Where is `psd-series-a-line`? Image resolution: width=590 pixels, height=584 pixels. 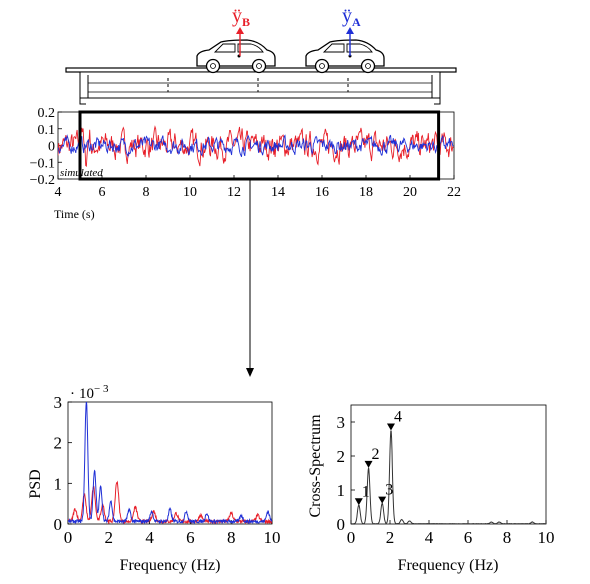
psd-series-a-line is located at coordinates (170, 463).